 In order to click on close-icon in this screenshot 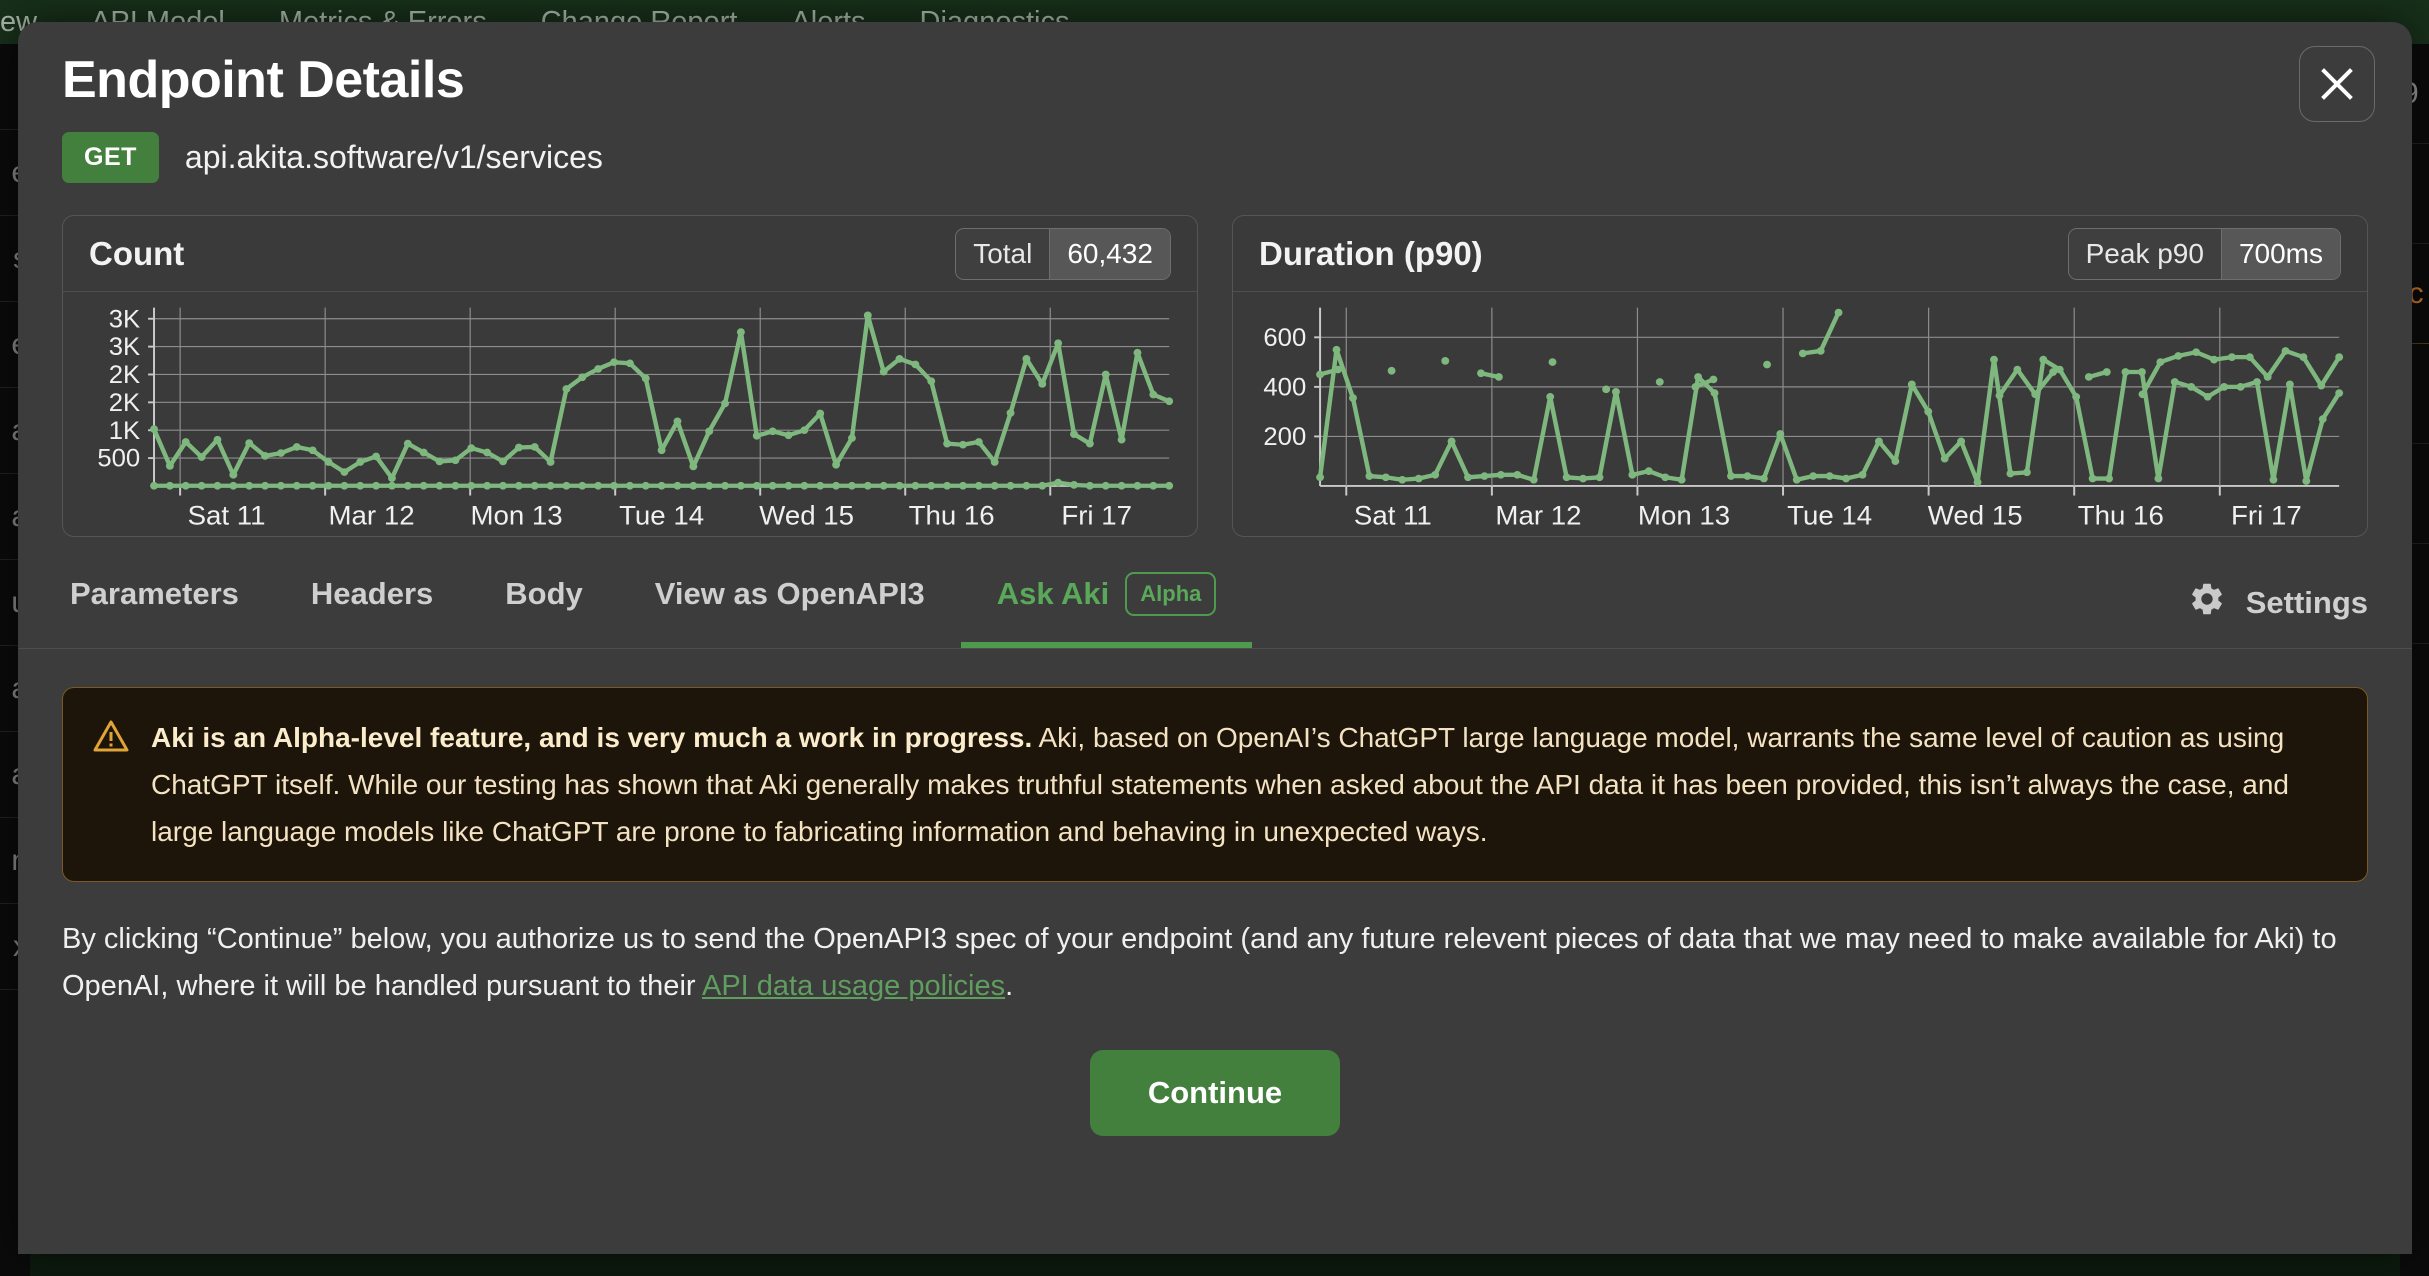, I will do `click(2337, 84)`.